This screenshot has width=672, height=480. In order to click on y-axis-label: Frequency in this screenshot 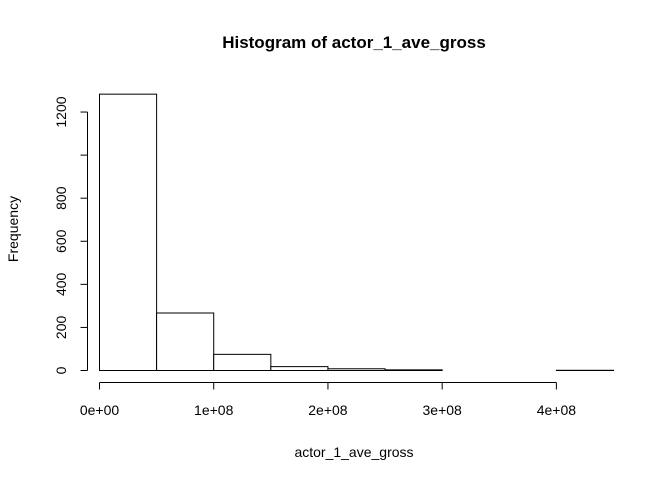, I will do `click(13, 229)`.